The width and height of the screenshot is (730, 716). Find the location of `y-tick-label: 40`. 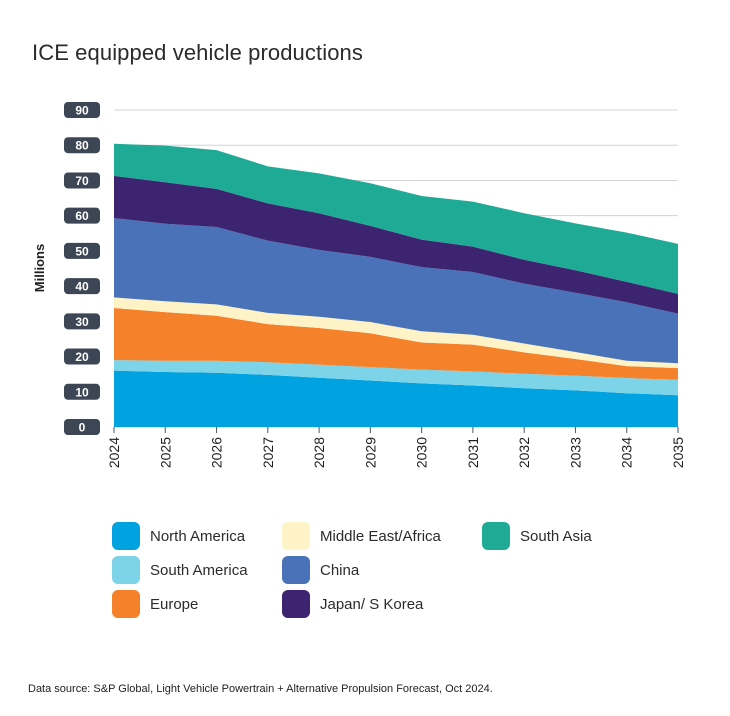

y-tick-label: 40 is located at coordinates (82, 287).